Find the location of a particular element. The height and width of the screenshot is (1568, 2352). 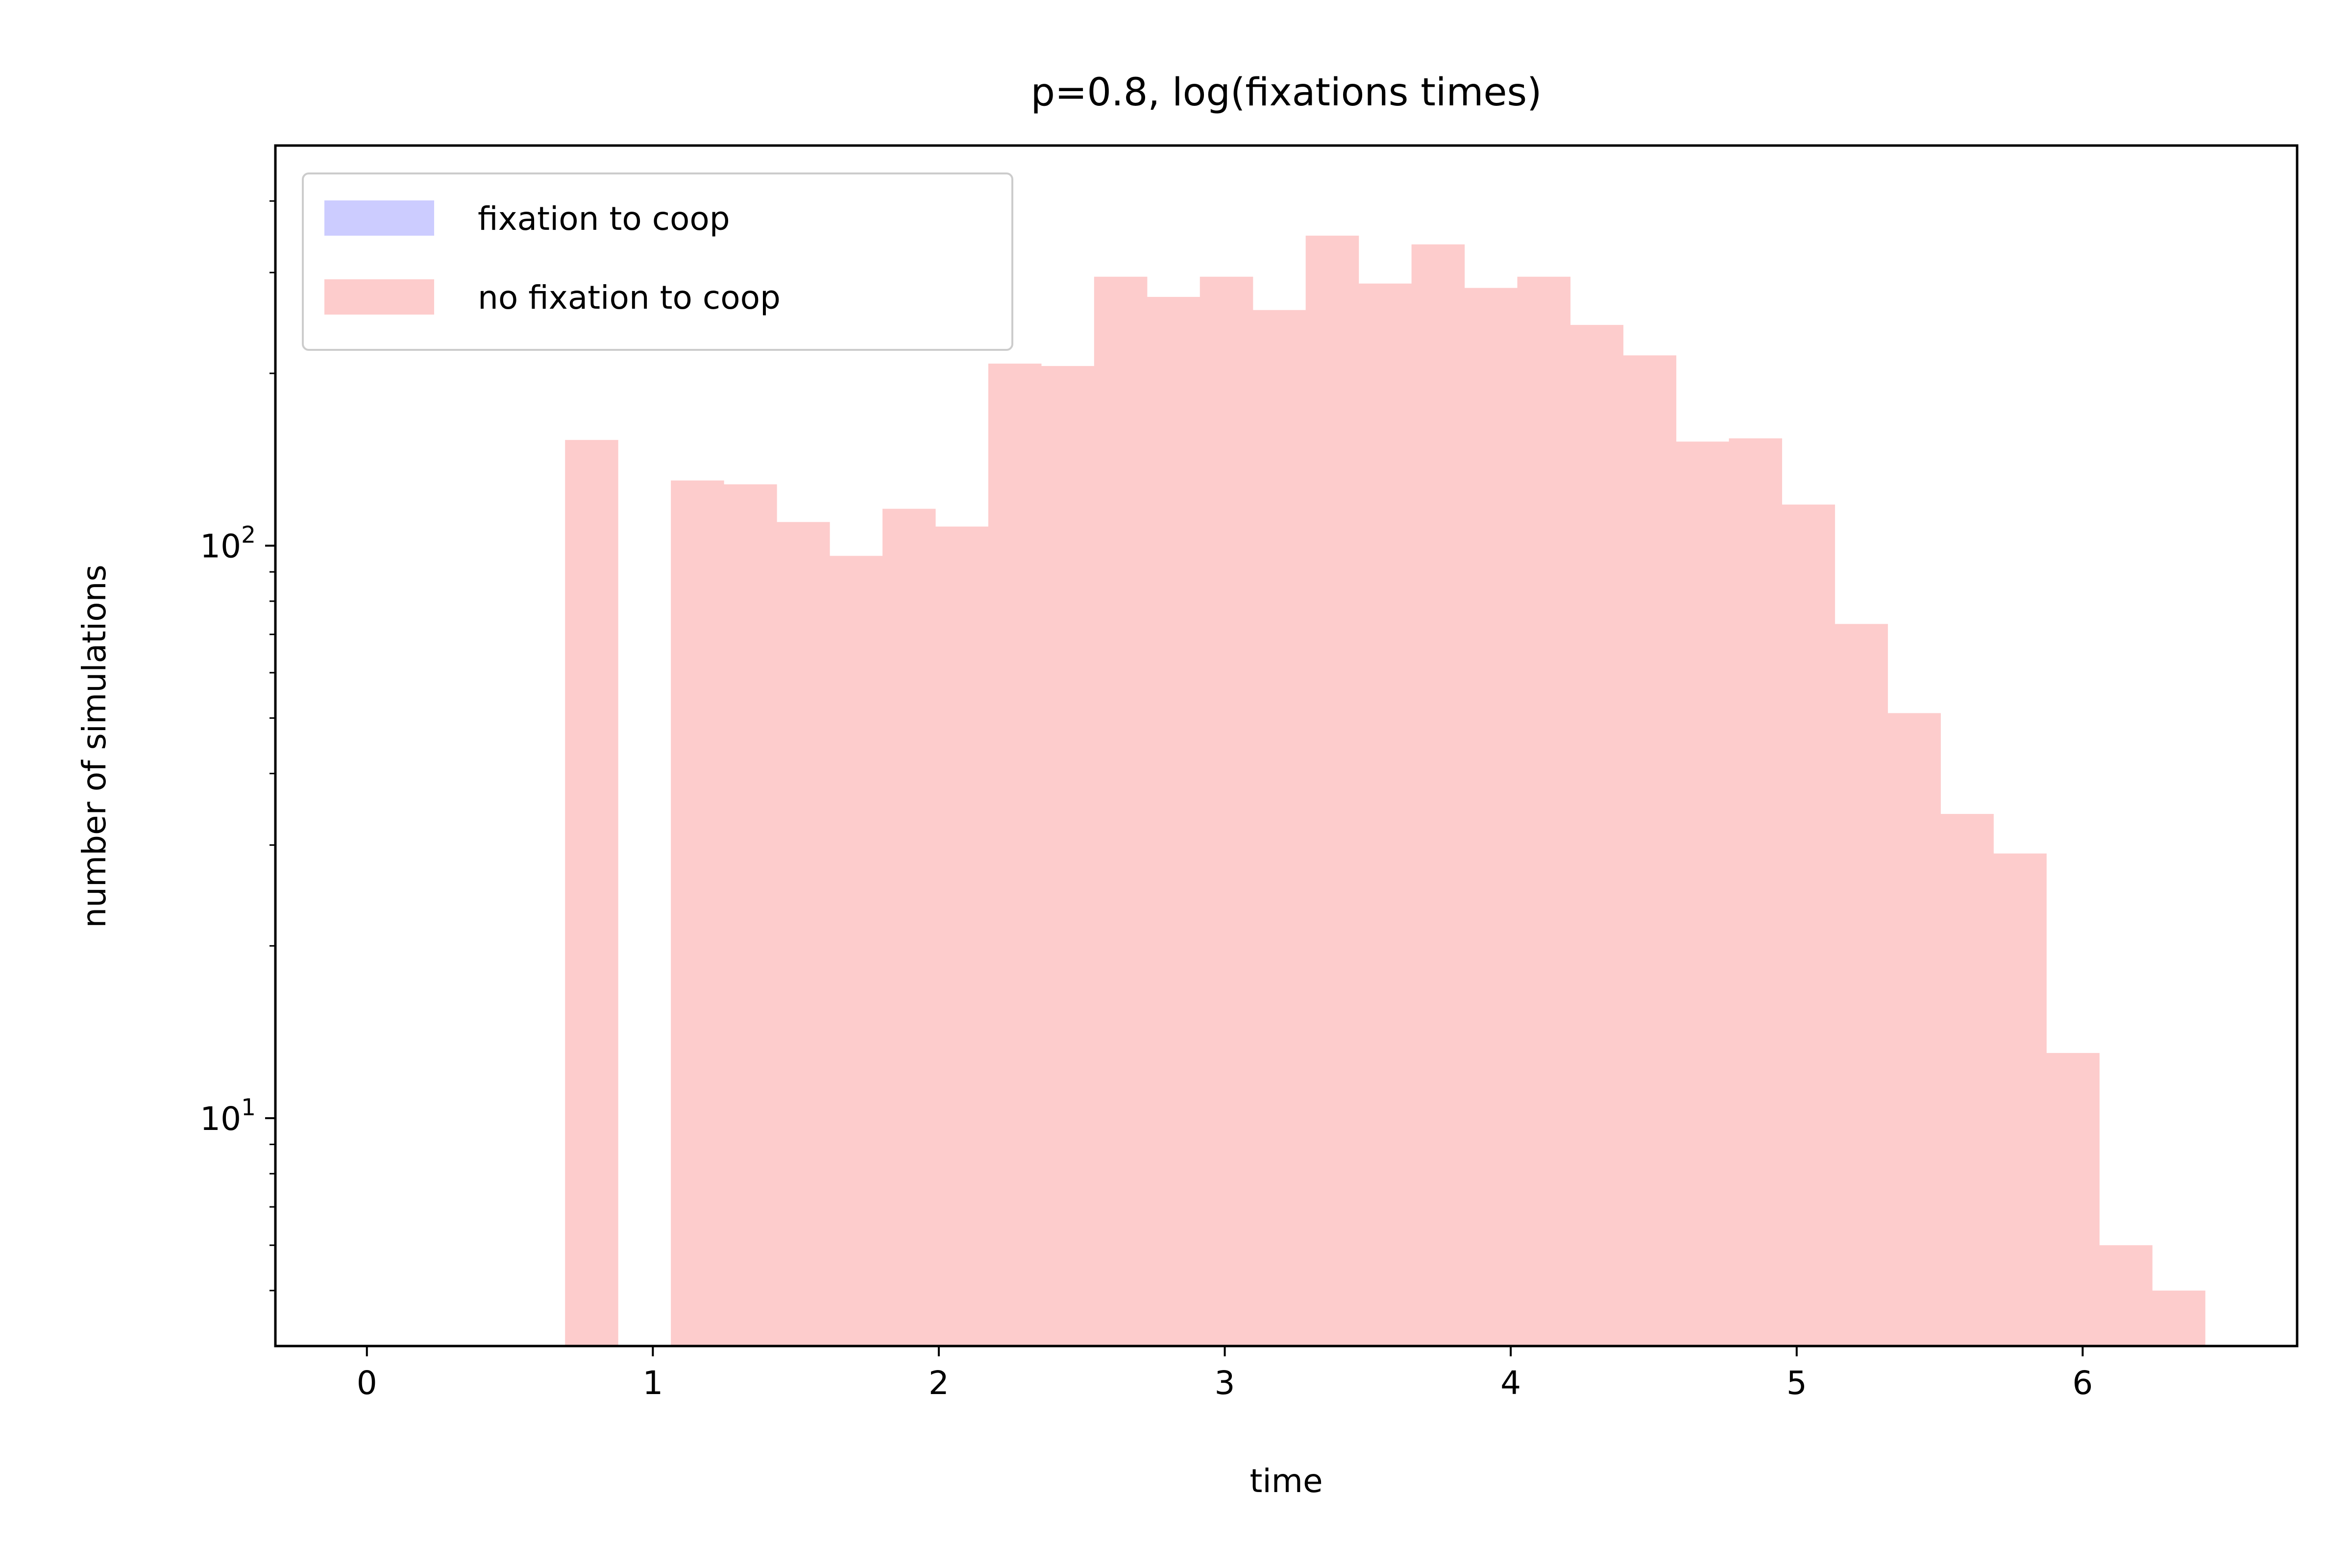

legend-label: fixation to coop is located at coordinates (604, 219).